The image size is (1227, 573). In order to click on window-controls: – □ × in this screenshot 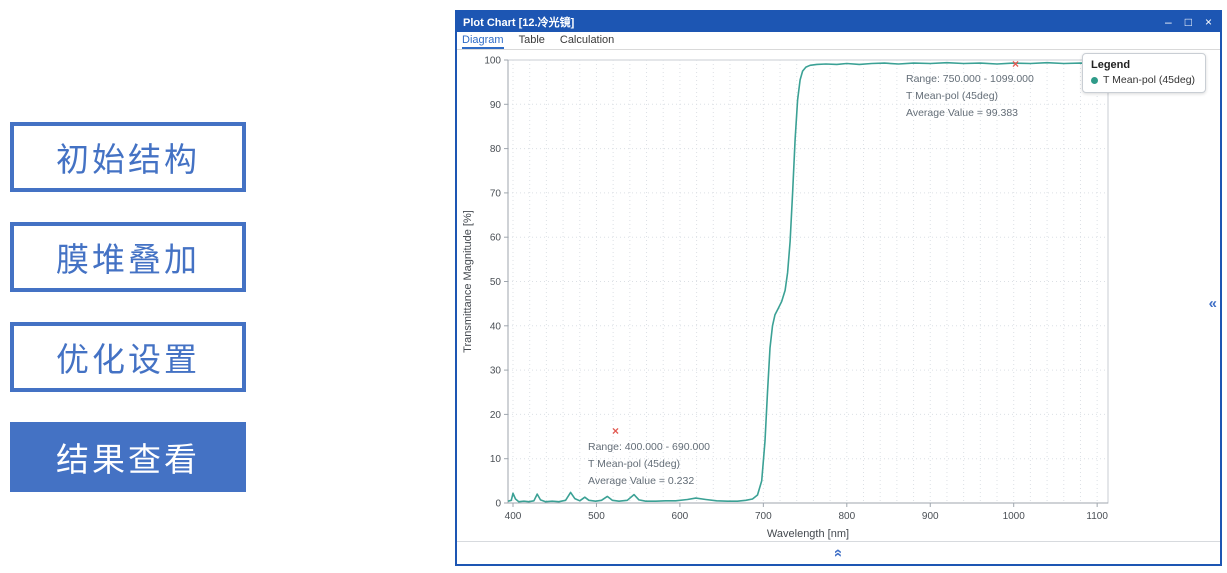, I will do `click(1188, 22)`.